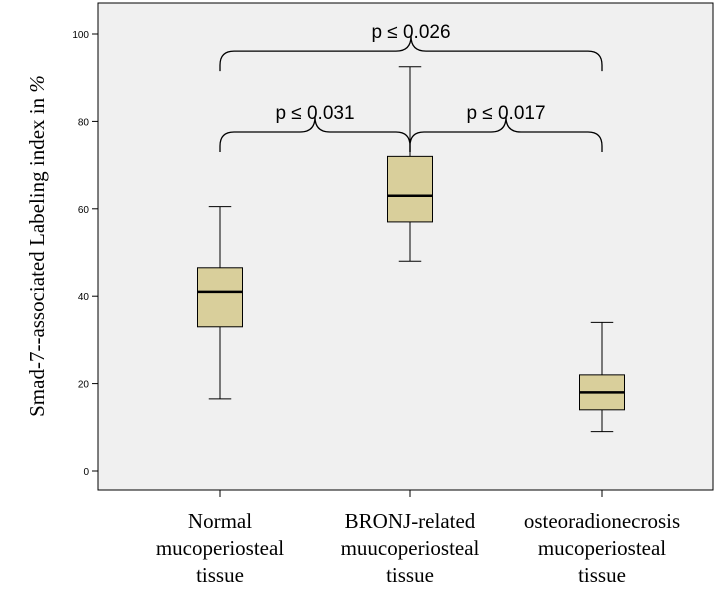 Image resolution: width=719 pixels, height=594 pixels. I want to click on y-tick-label: 100, so click(80, 35).